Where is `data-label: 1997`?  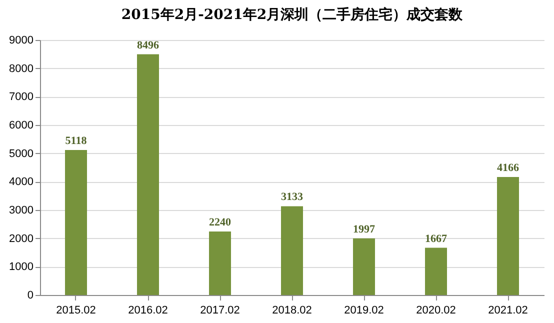
data-label: 1997 is located at coordinates (364, 229).